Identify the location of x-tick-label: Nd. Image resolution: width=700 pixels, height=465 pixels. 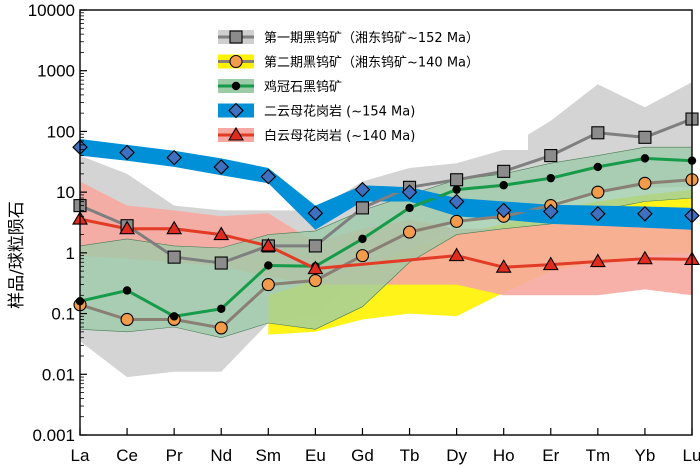
(221, 455).